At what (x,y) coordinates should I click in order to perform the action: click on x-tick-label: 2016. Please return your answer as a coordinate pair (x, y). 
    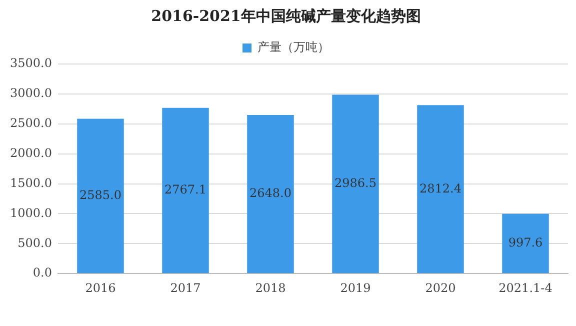
    Looking at the image, I should click on (100, 287).